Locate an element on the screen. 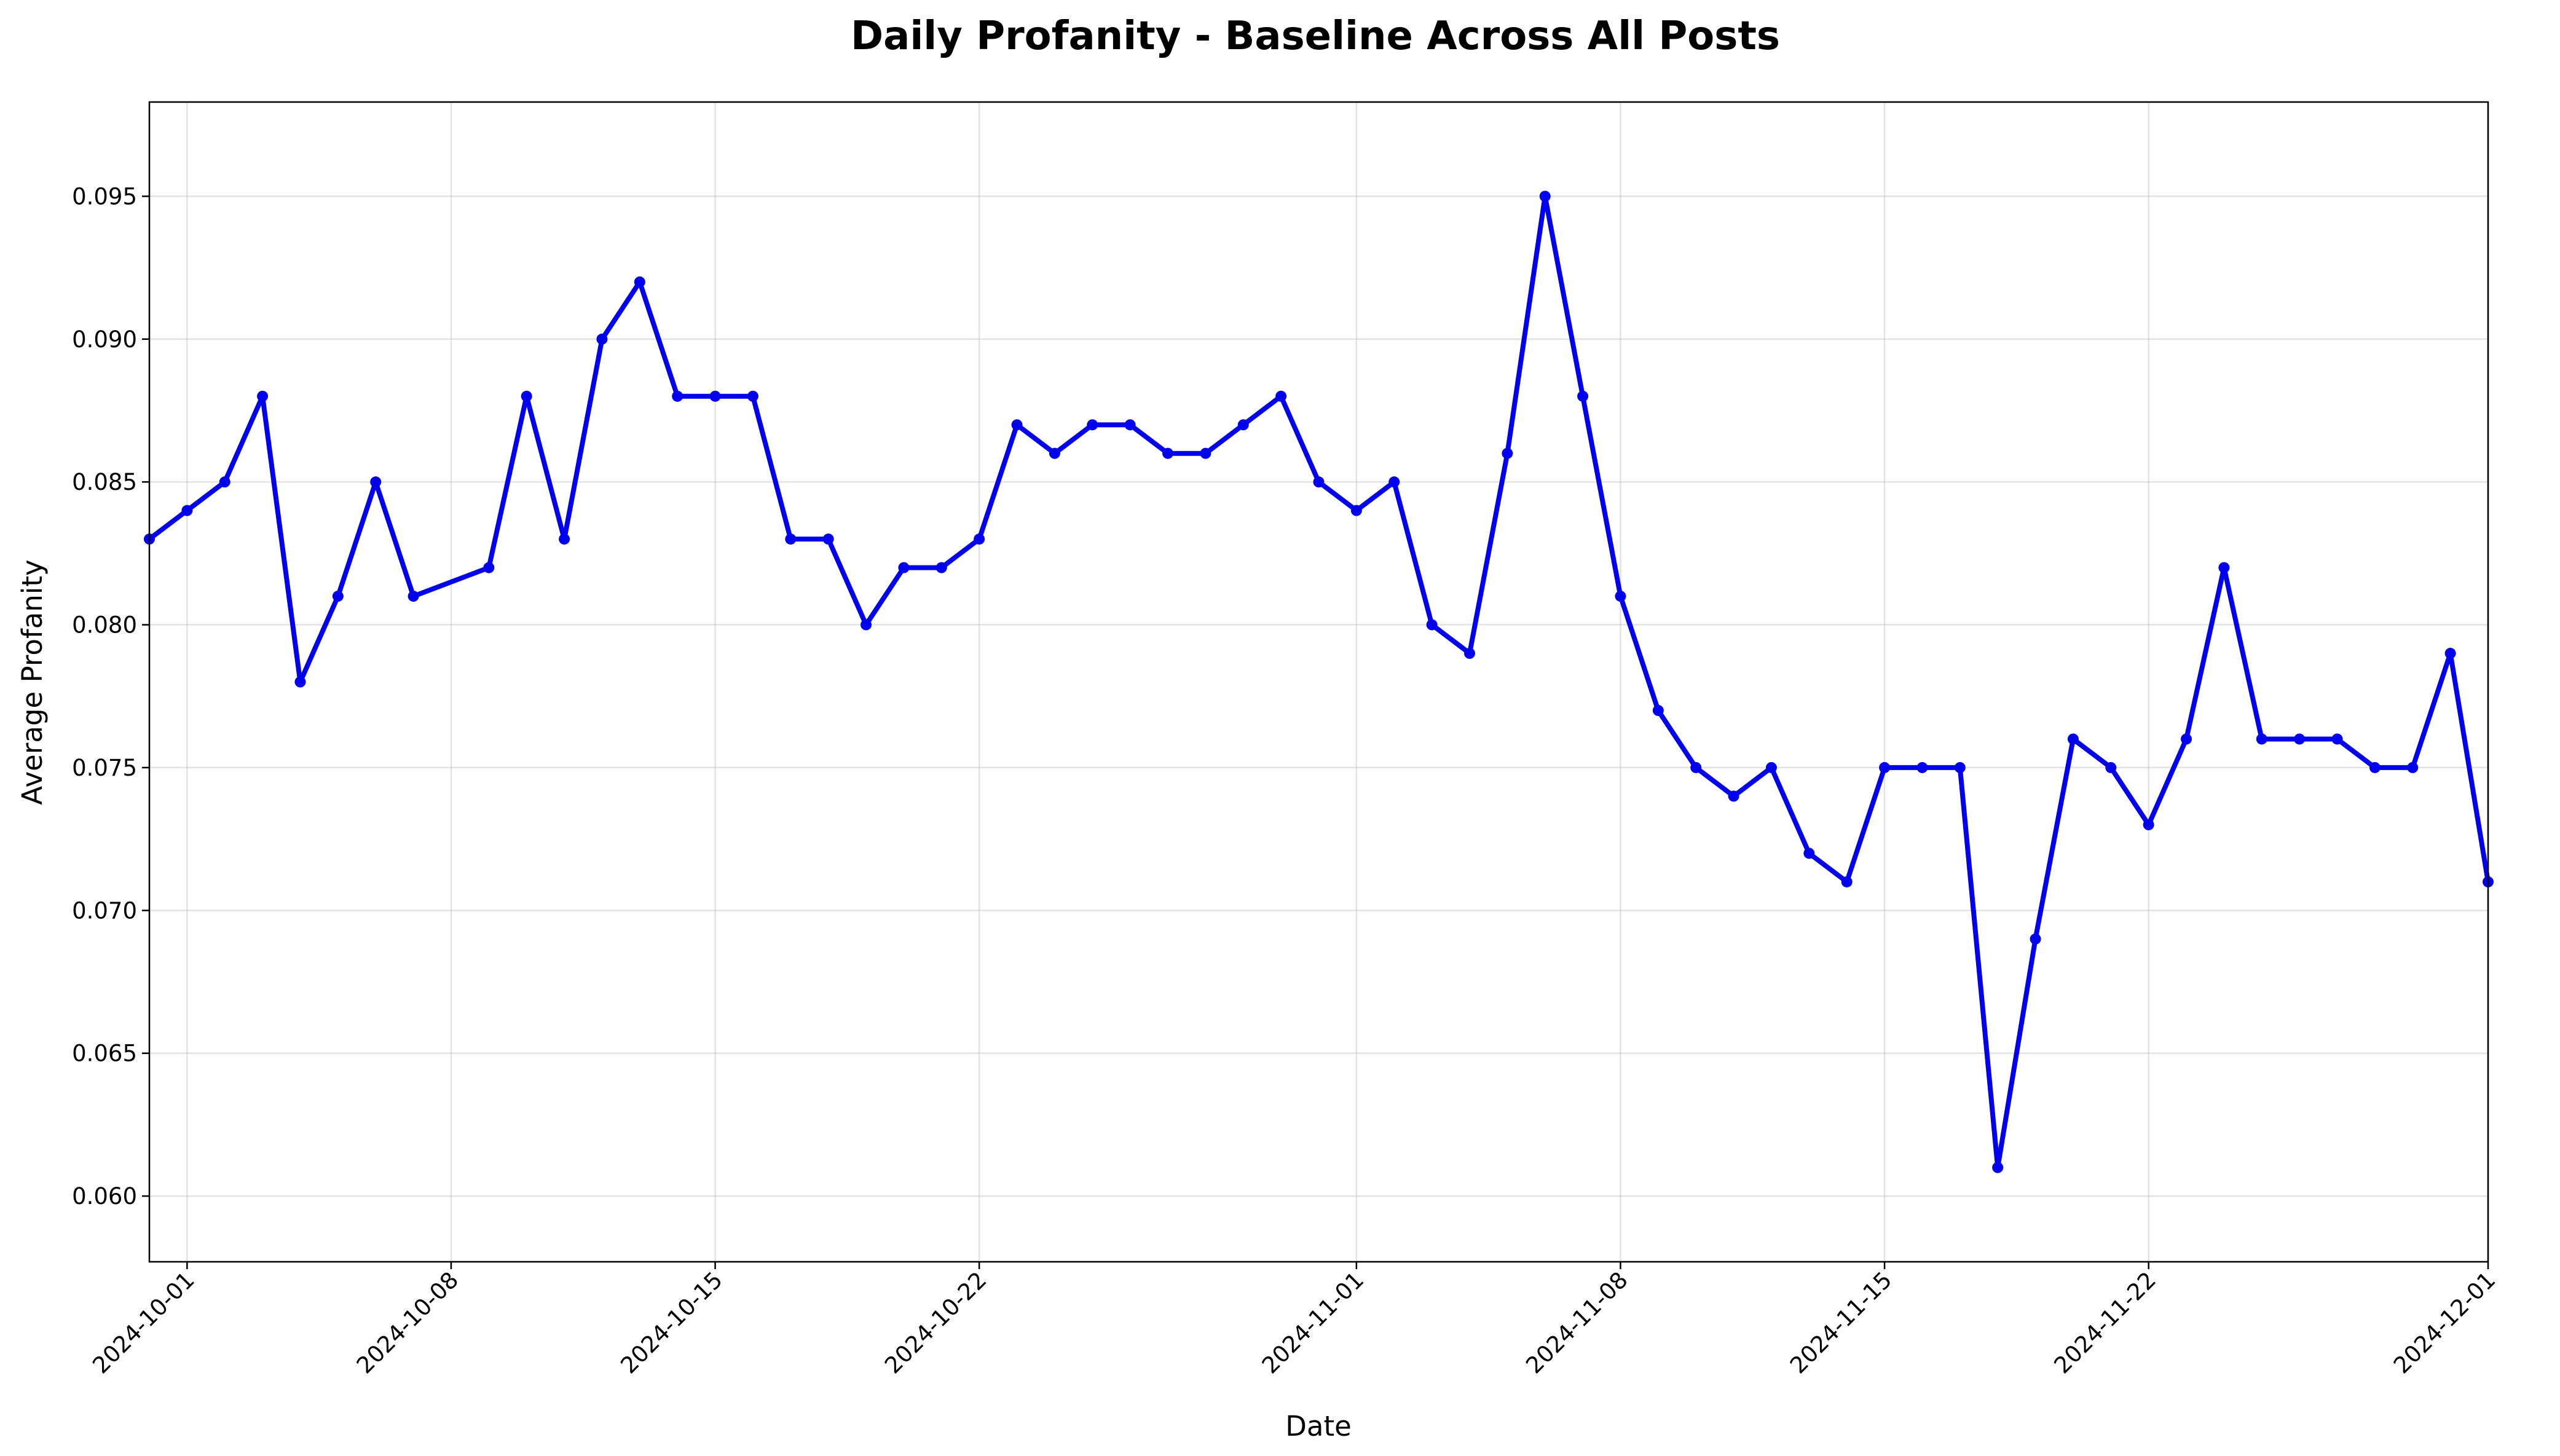  y-tick-label: 0.085 is located at coordinates (104, 482).